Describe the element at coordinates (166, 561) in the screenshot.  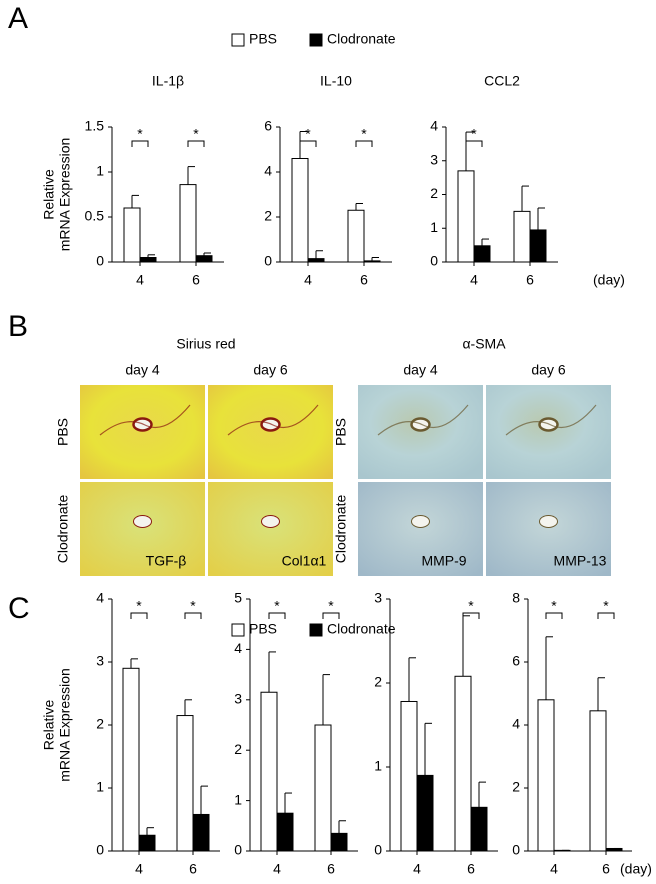
I see `chart-title: TGF-β` at that location.